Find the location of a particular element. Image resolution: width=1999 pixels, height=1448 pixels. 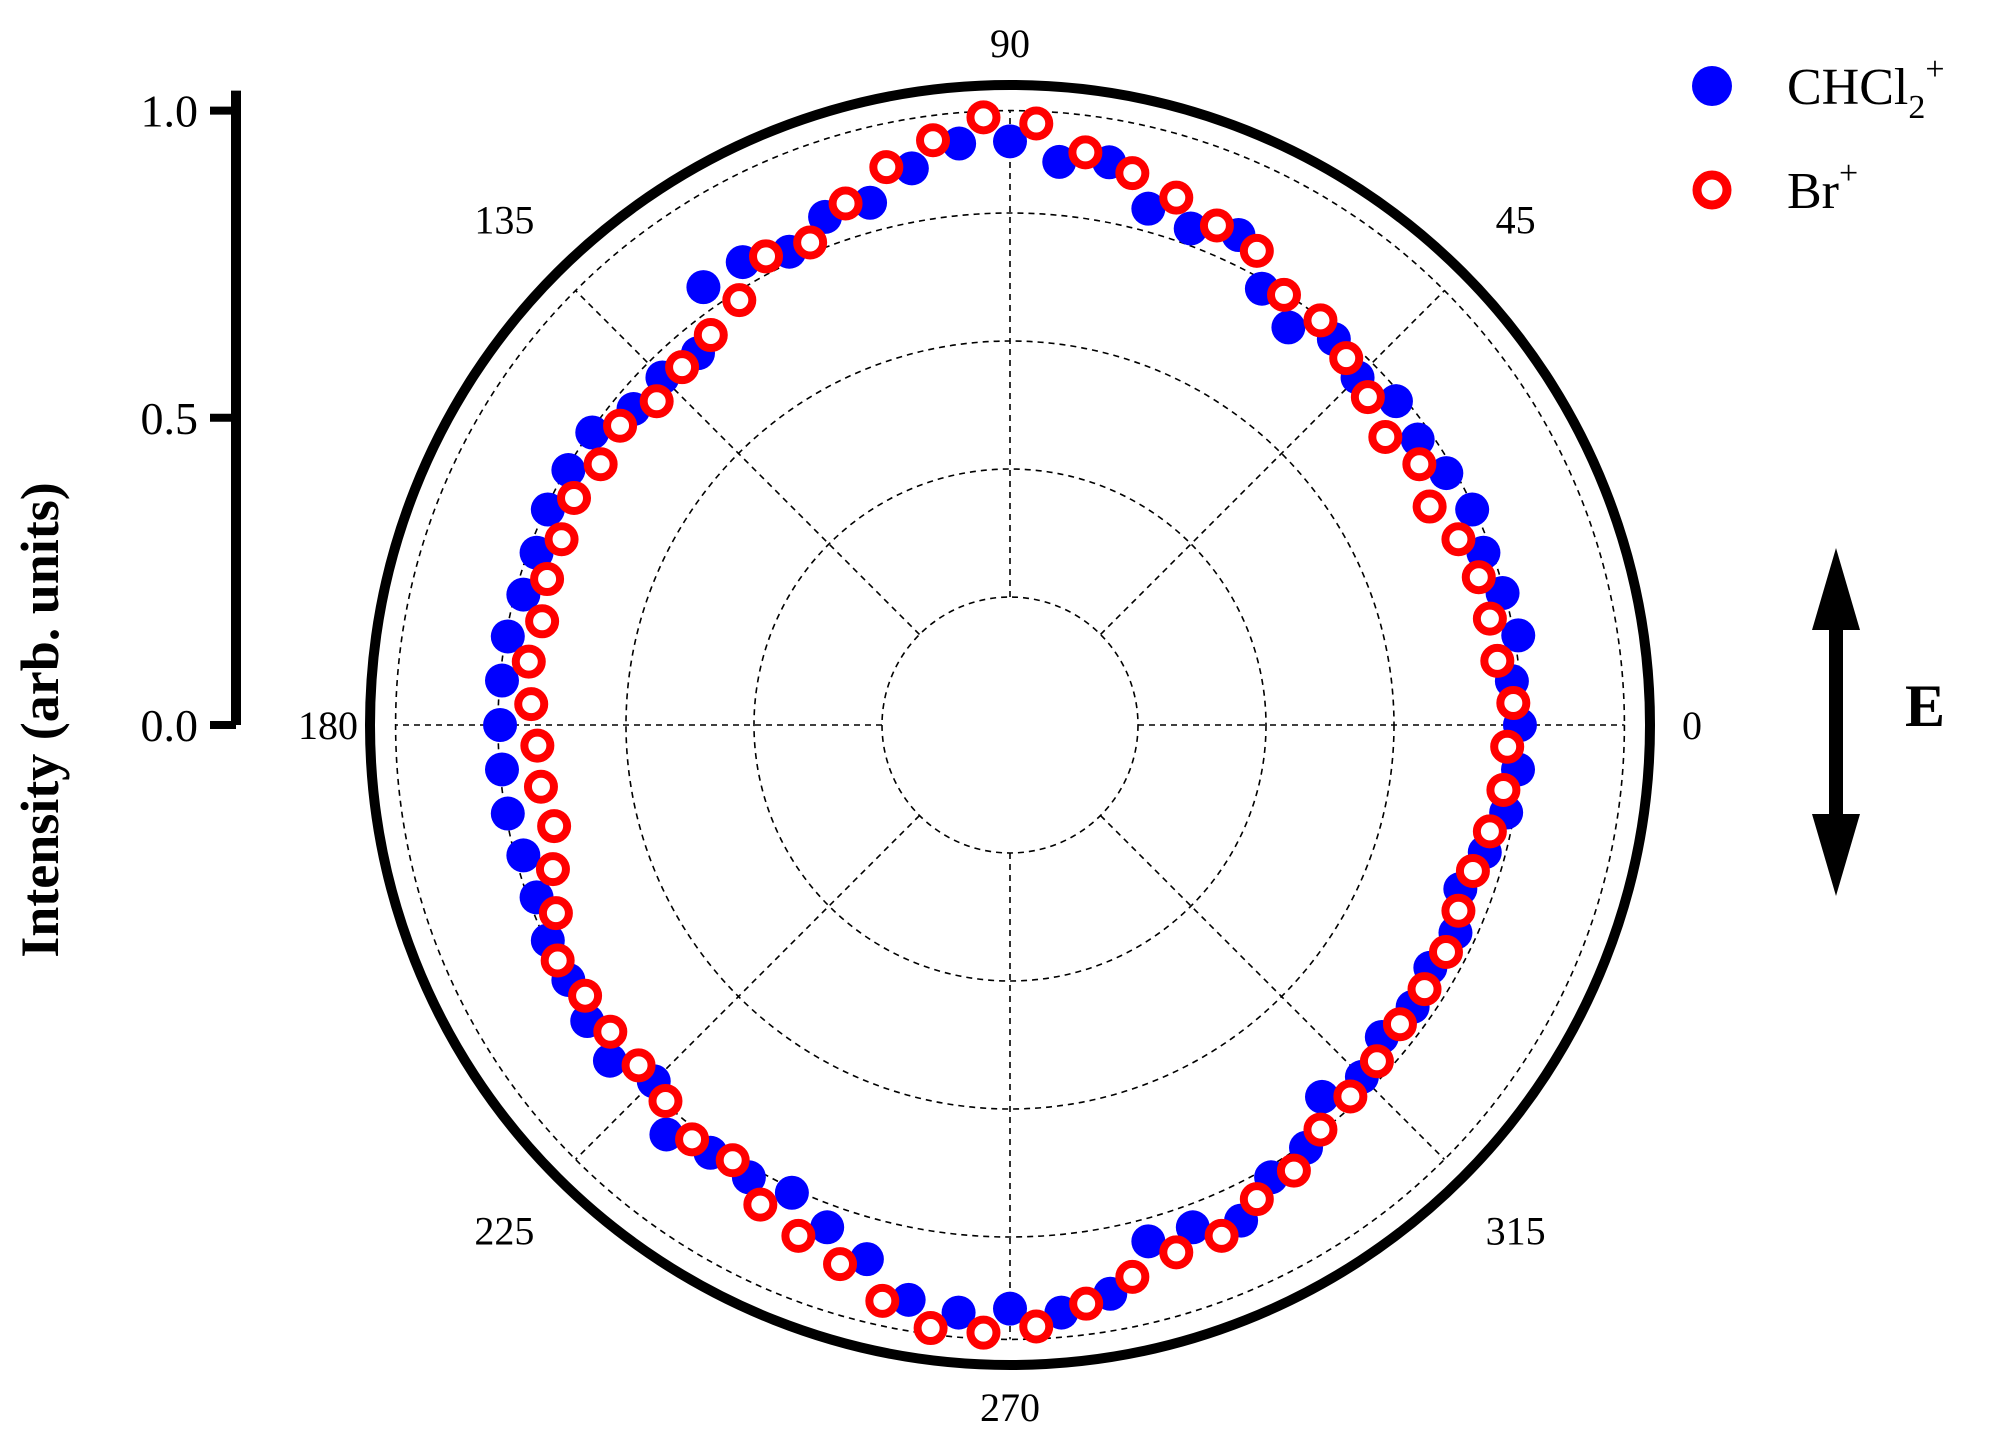

legend-label-0: CHCl2+ is located at coordinates (1866, 88).